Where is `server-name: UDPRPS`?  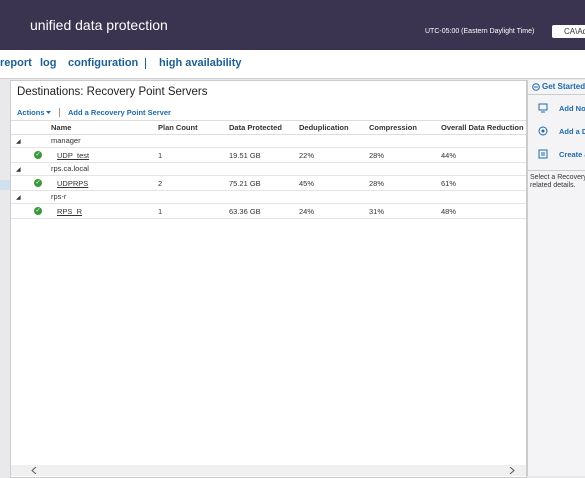 server-name: UDPRPS is located at coordinates (73, 183).